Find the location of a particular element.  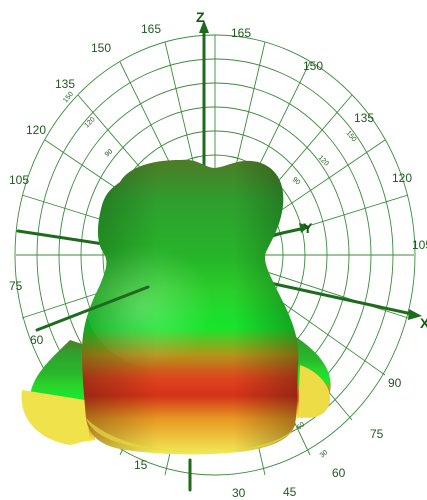

tick-label: 45 is located at coordinates (290, 492).